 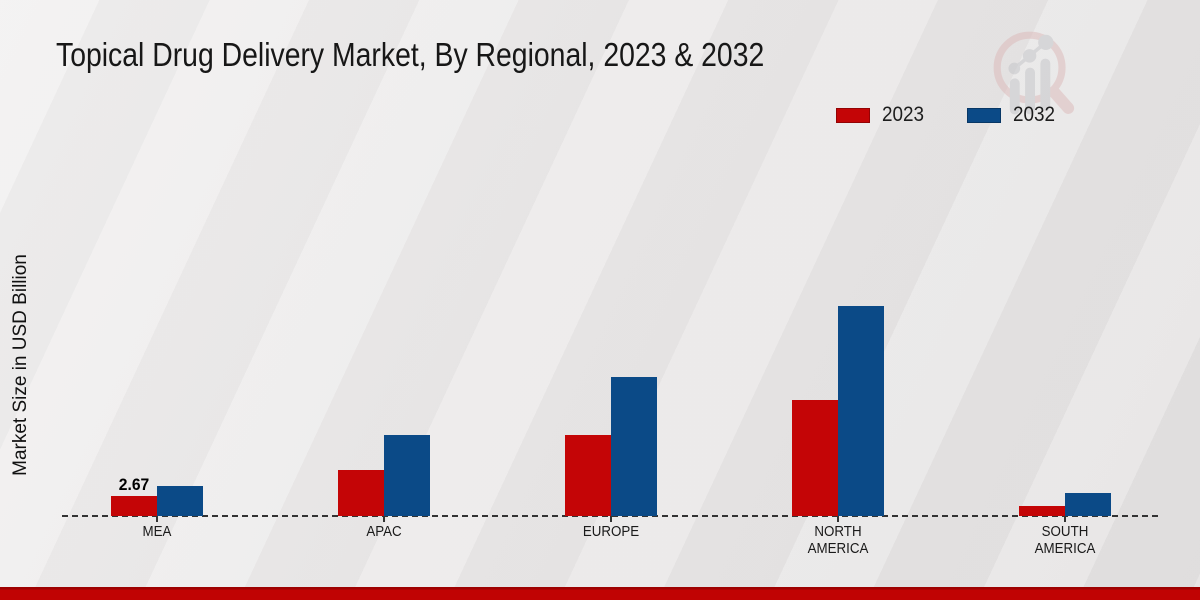 What do you see at coordinates (610, 532) in the screenshot?
I see `x-axis-category-label: EUROPE` at bounding box center [610, 532].